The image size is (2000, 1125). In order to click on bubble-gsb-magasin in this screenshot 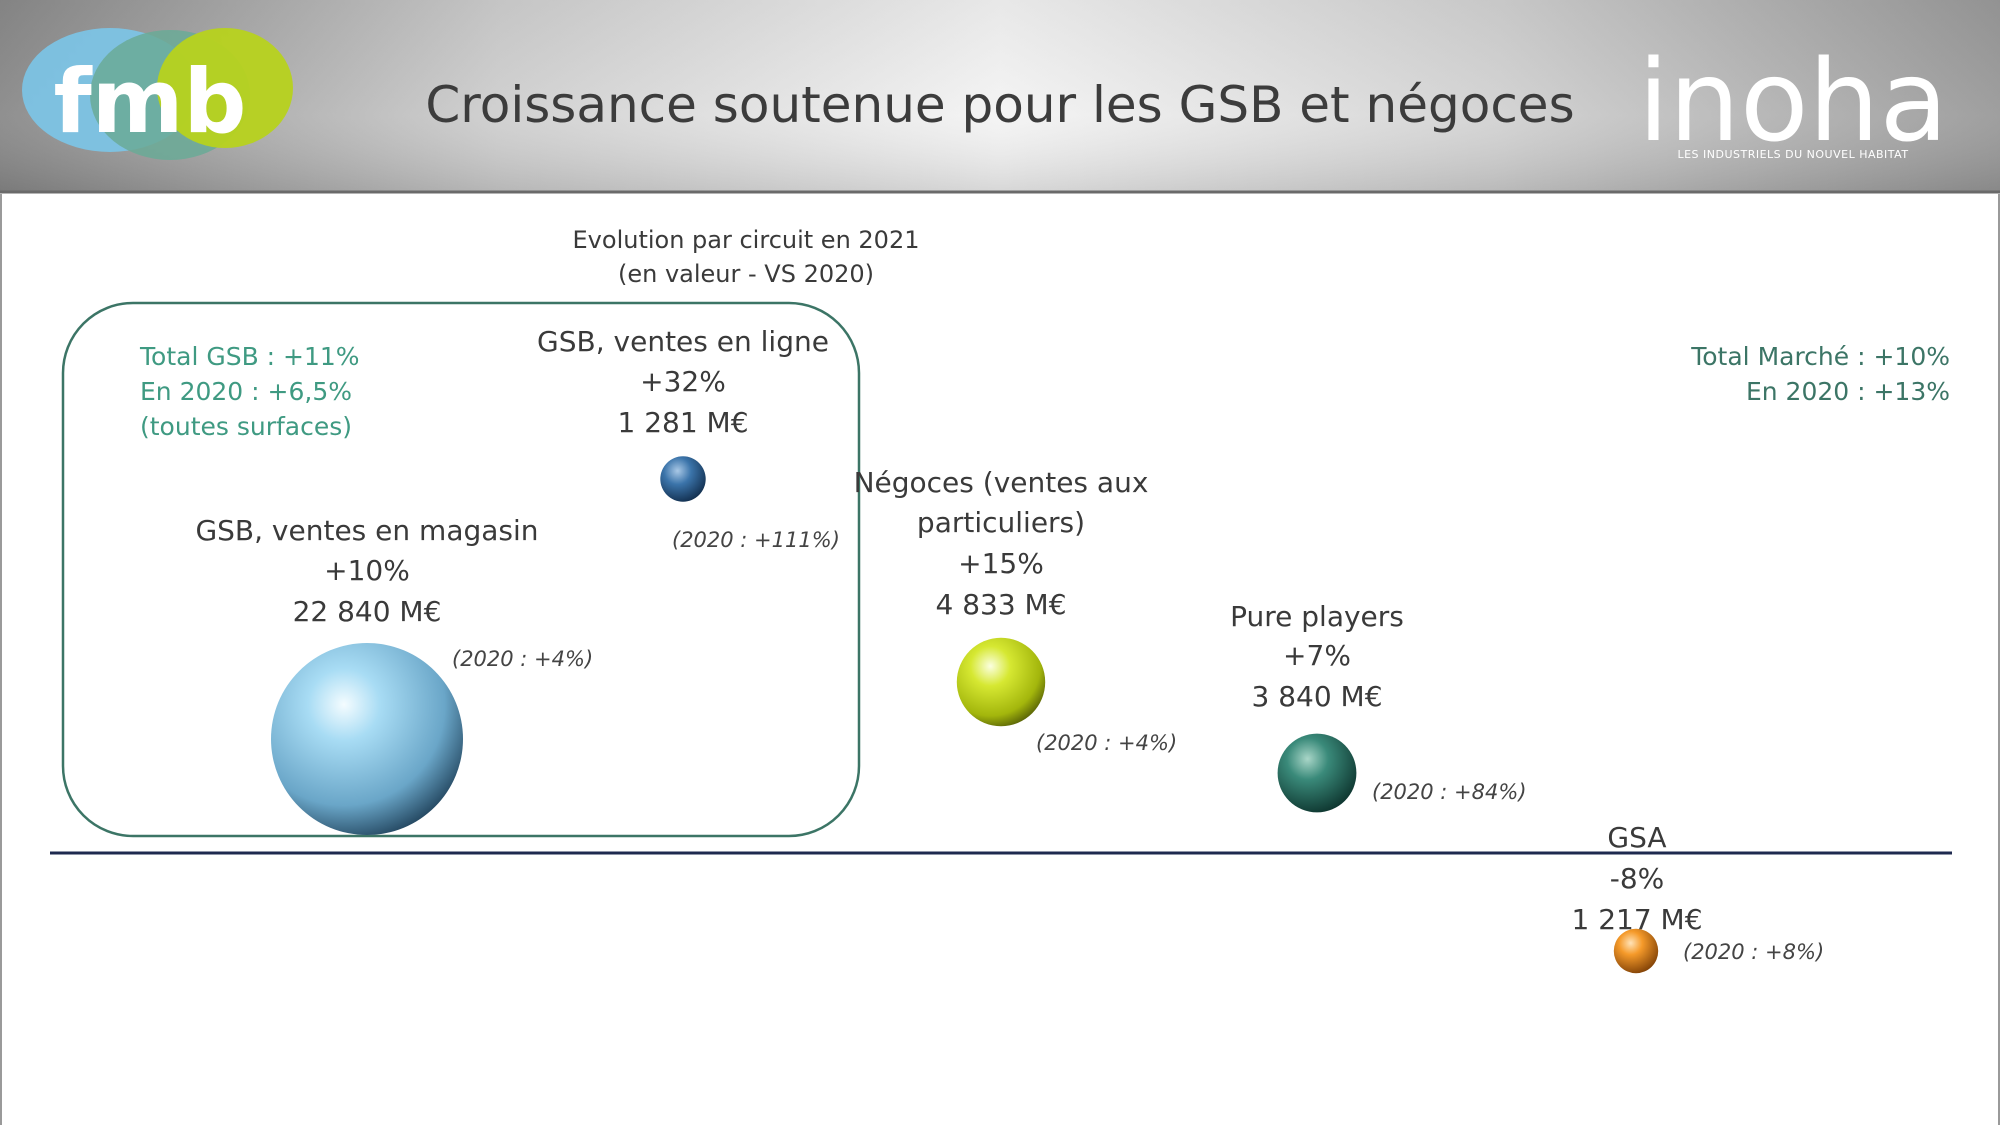, I will do `click(367, 739)`.